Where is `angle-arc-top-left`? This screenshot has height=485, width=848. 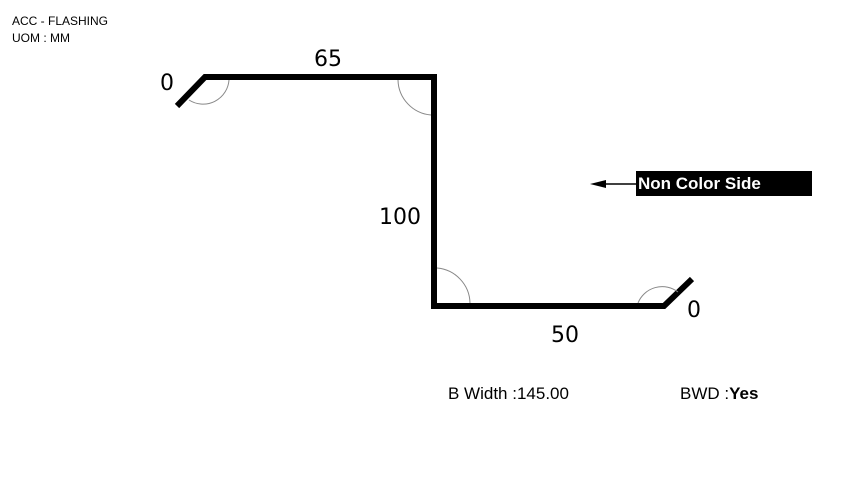
angle-arc-top-left is located at coordinates (209, 92).